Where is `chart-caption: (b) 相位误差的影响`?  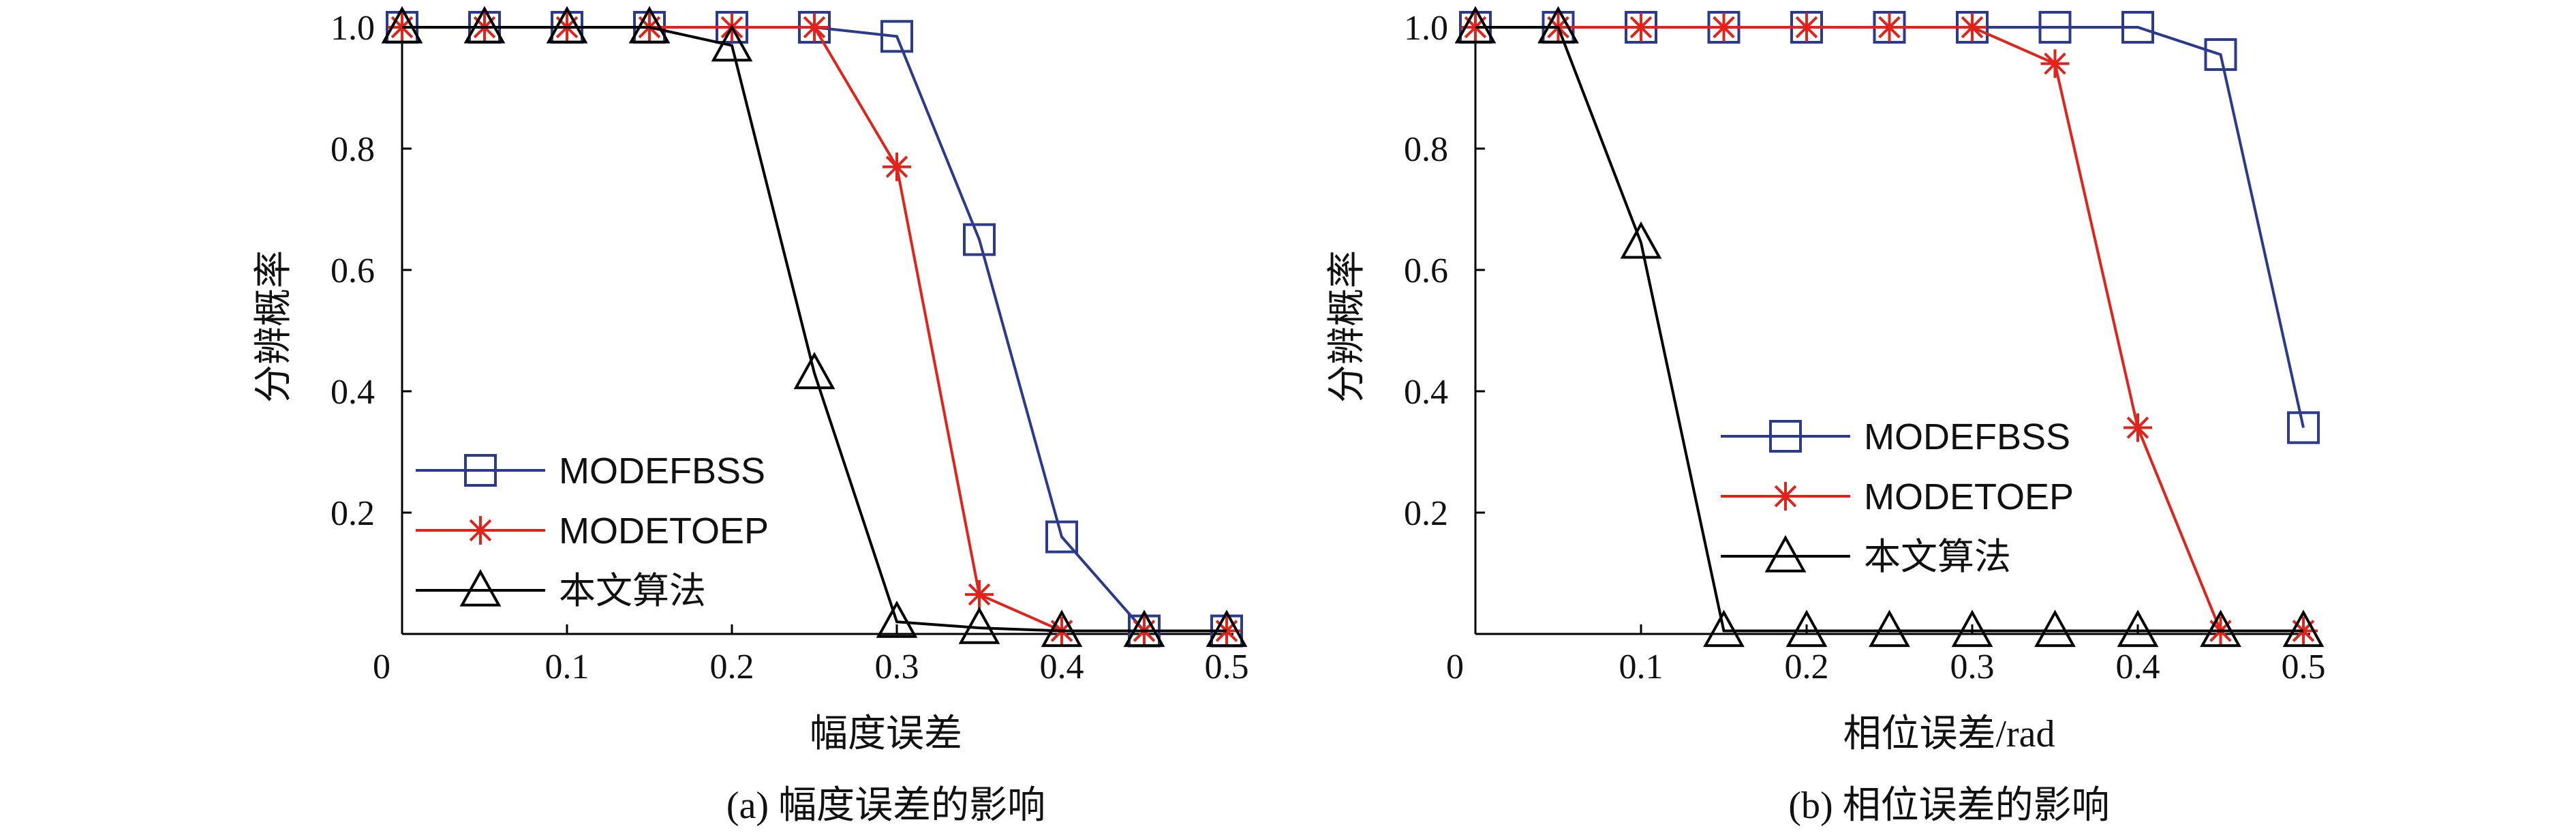 chart-caption: (b) 相位误差的影响 is located at coordinates (1949, 806).